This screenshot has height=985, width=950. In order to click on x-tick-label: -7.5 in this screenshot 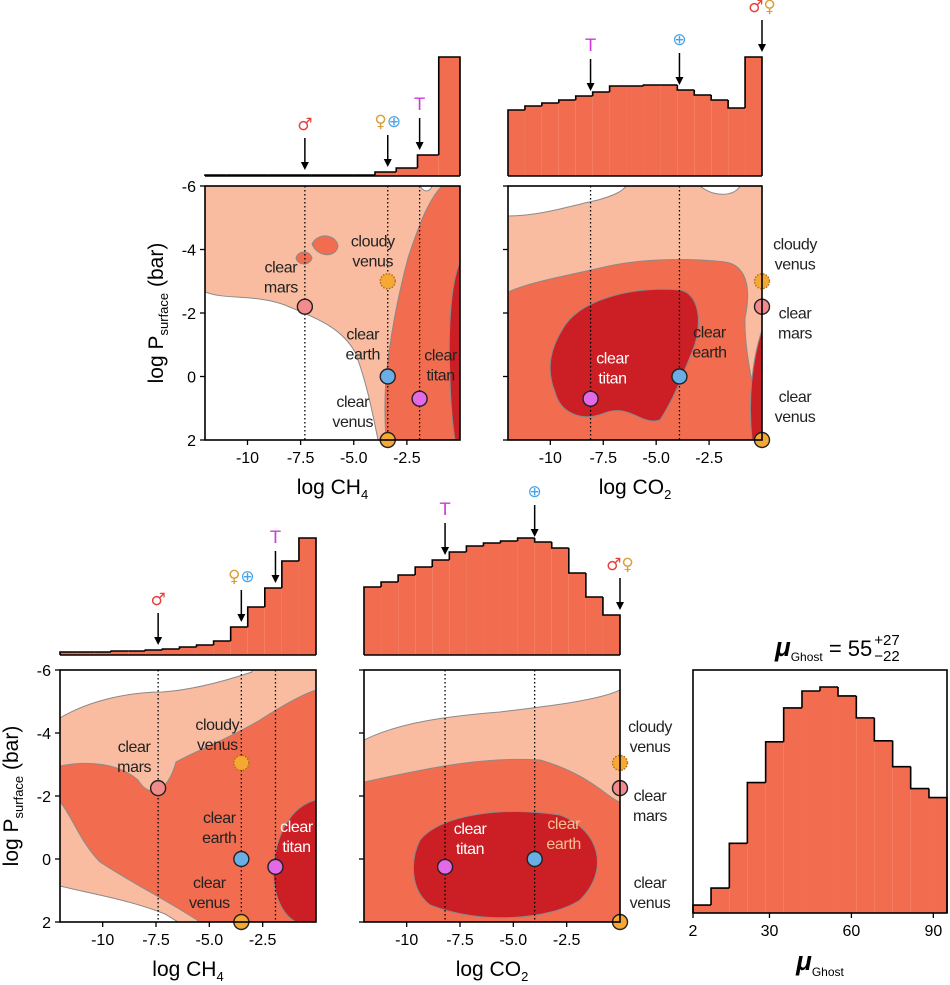, I will do `click(603, 458)`.